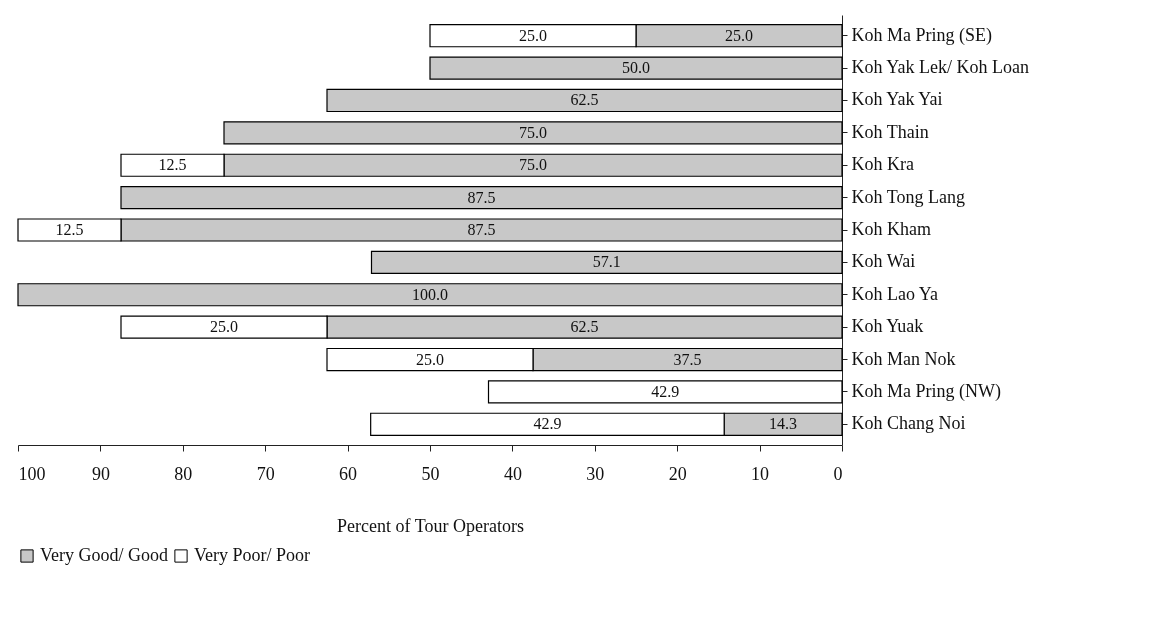 This screenshot has width=1162, height=625. I want to click on legend-label: Very Poor/ Poor, so click(252, 555).